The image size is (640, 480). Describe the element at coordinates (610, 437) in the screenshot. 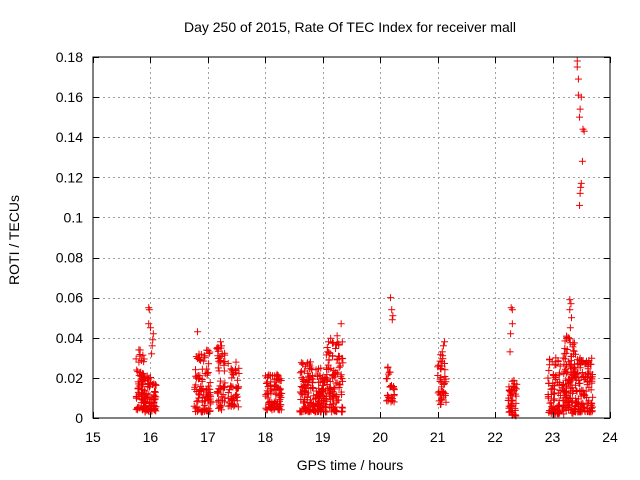

I see `x-tick-label: 24` at that location.